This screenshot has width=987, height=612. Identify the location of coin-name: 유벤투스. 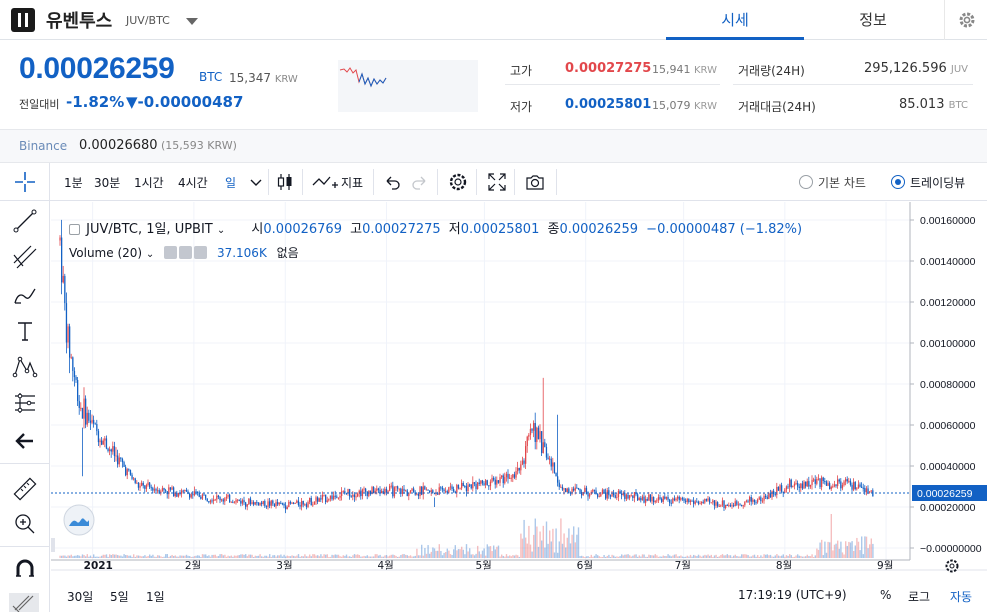
(79, 21).